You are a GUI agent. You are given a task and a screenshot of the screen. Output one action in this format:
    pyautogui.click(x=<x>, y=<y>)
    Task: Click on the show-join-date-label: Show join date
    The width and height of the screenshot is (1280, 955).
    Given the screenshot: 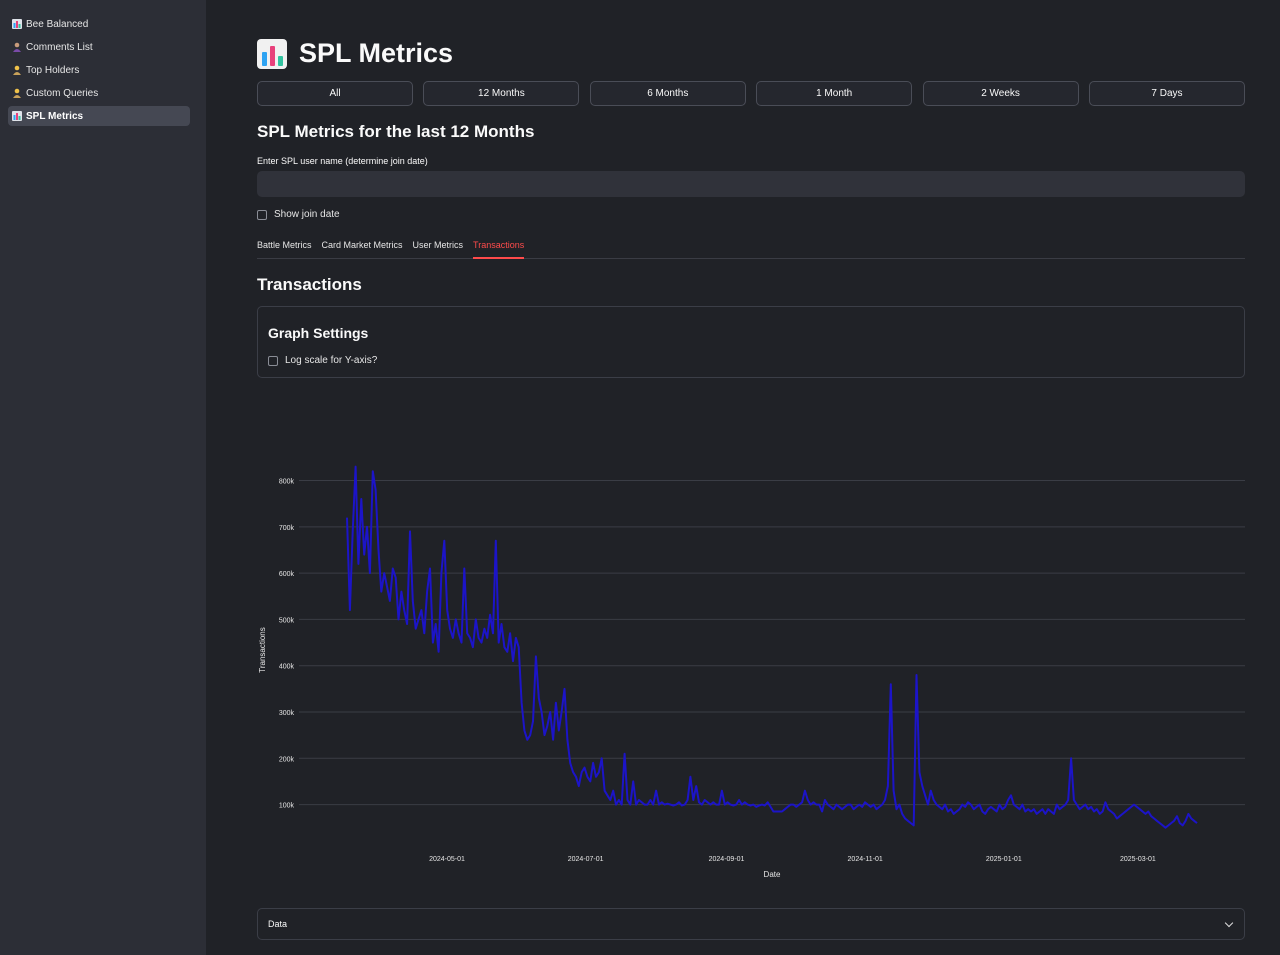 What is the action you would take?
    pyautogui.click(x=307, y=214)
    